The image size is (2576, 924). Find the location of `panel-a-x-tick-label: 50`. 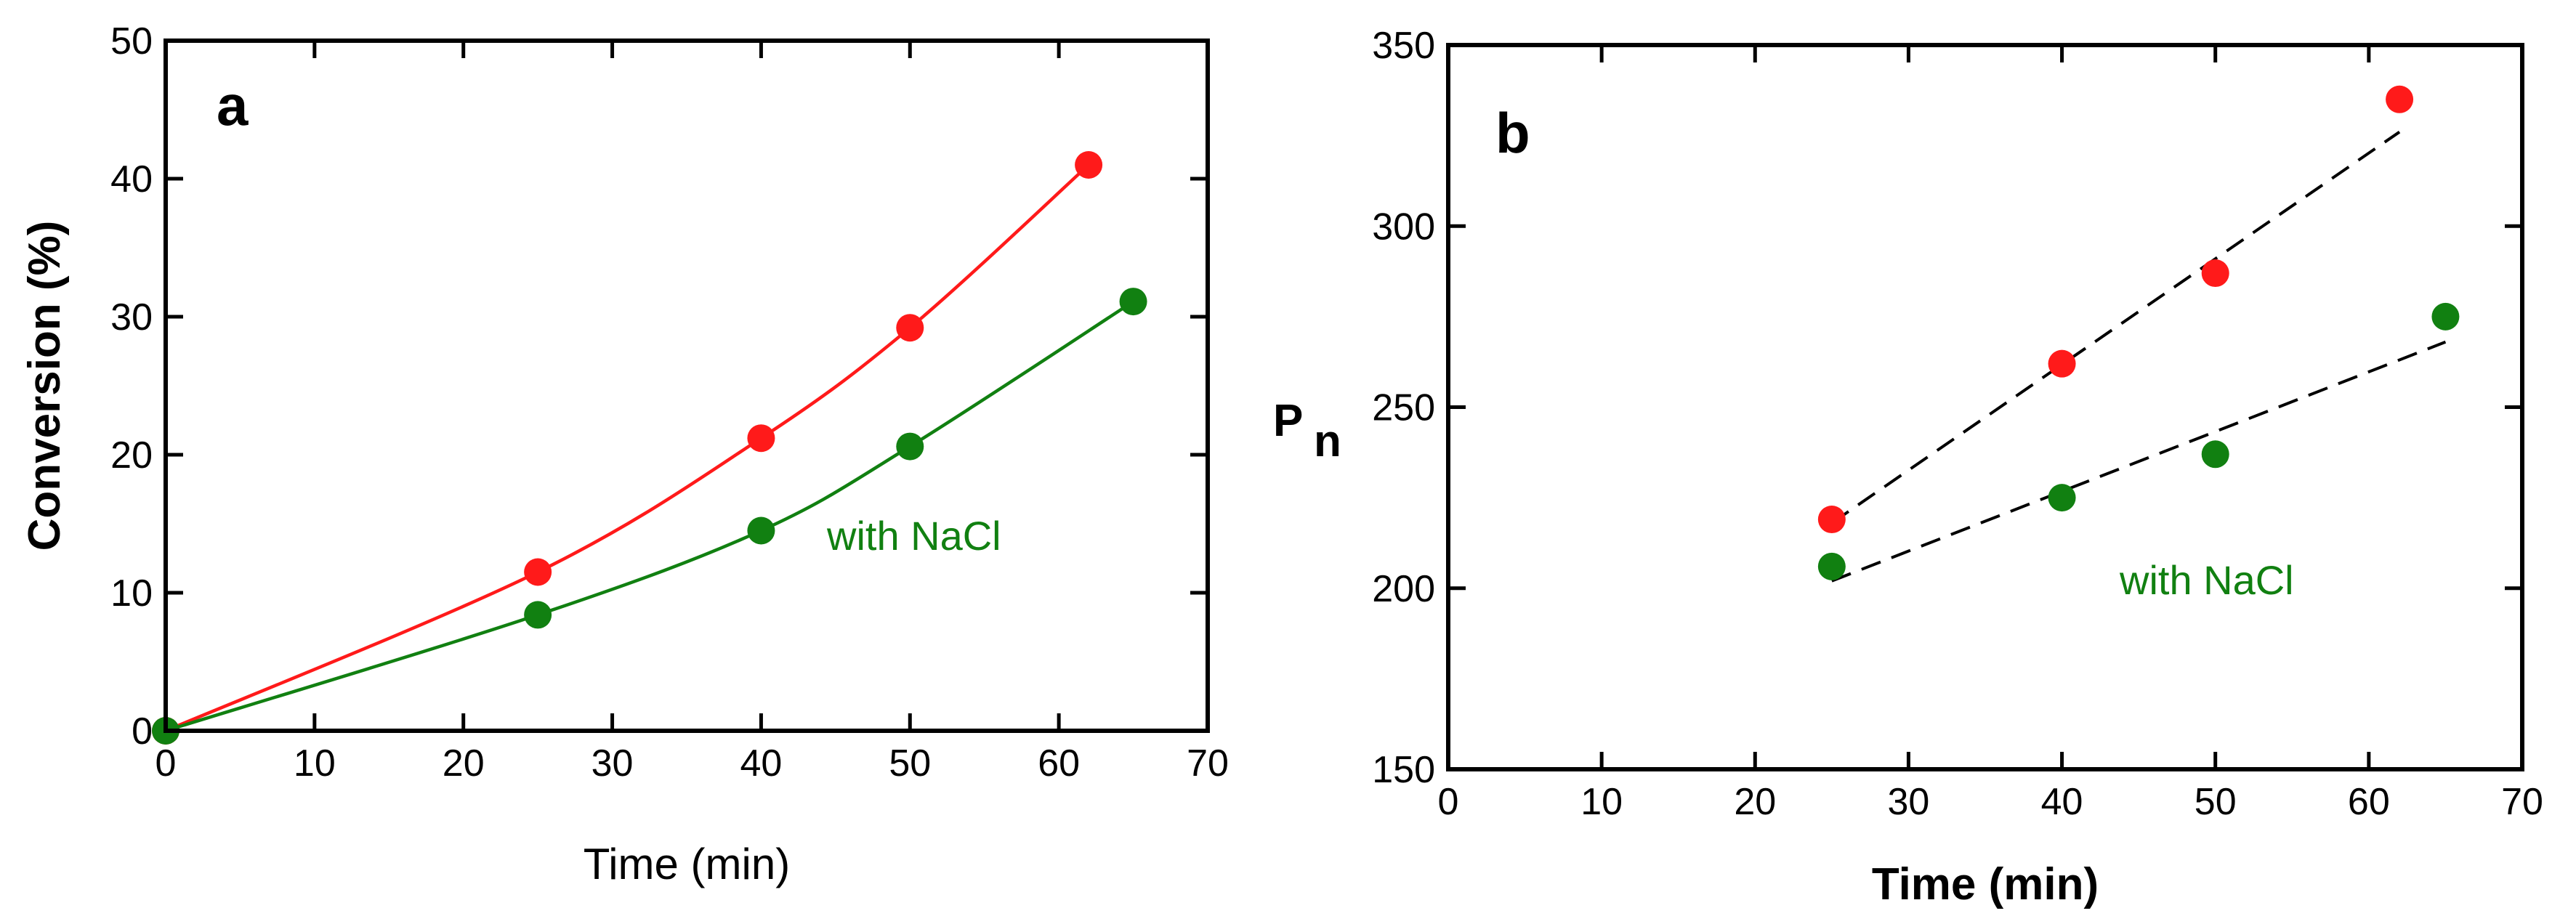

panel-a-x-tick-label: 50 is located at coordinates (910, 763).